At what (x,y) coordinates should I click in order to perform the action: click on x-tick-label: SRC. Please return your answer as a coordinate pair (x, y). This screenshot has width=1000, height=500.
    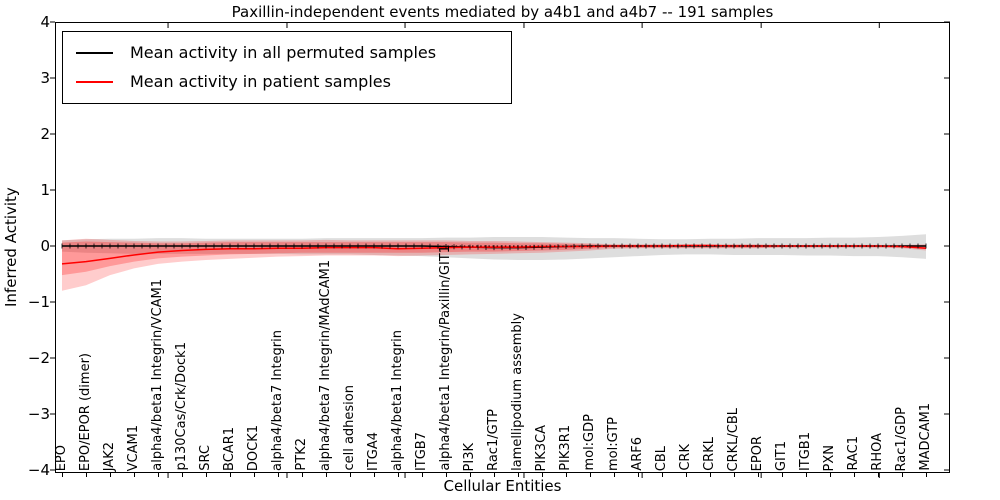
    Looking at the image, I should click on (205, 458).